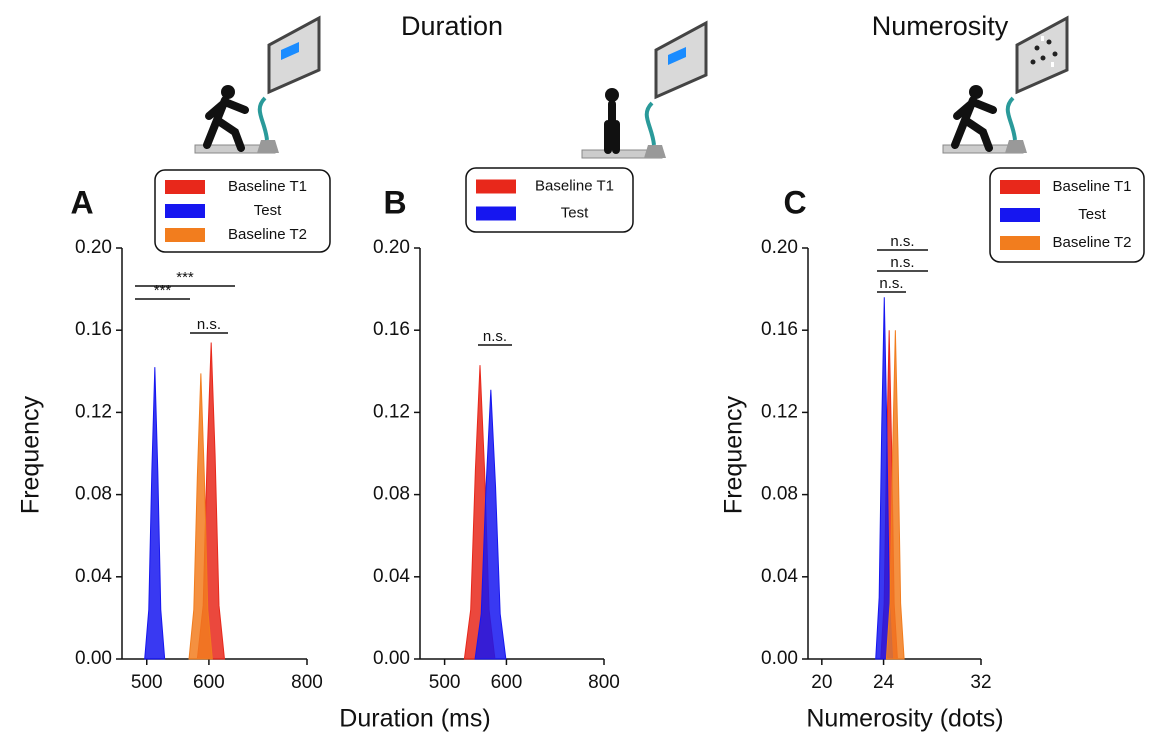 The width and height of the screenshot is (1156, 747). What do you see at coordinates (980, 682) in the screenshot?
I see `x-tick-label: 32` at bounding box center [980, 682].